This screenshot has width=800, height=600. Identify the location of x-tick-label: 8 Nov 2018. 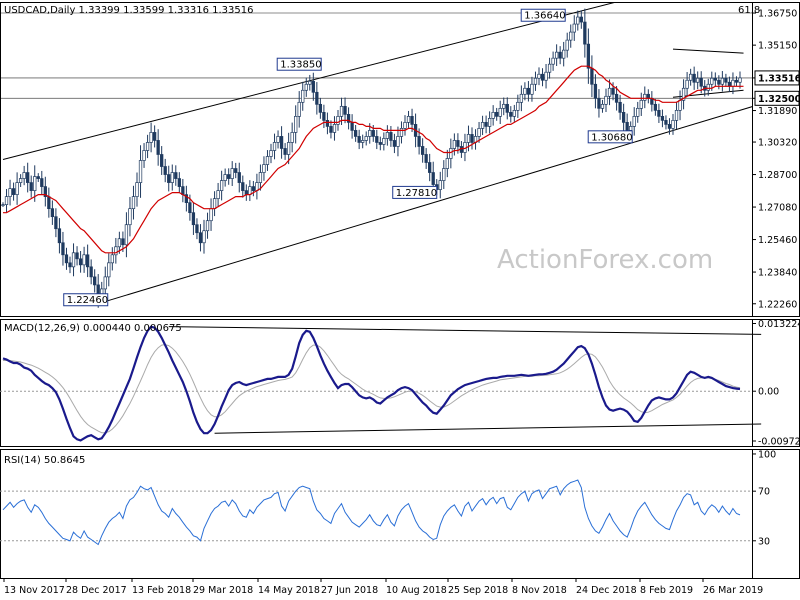
(539, 590).